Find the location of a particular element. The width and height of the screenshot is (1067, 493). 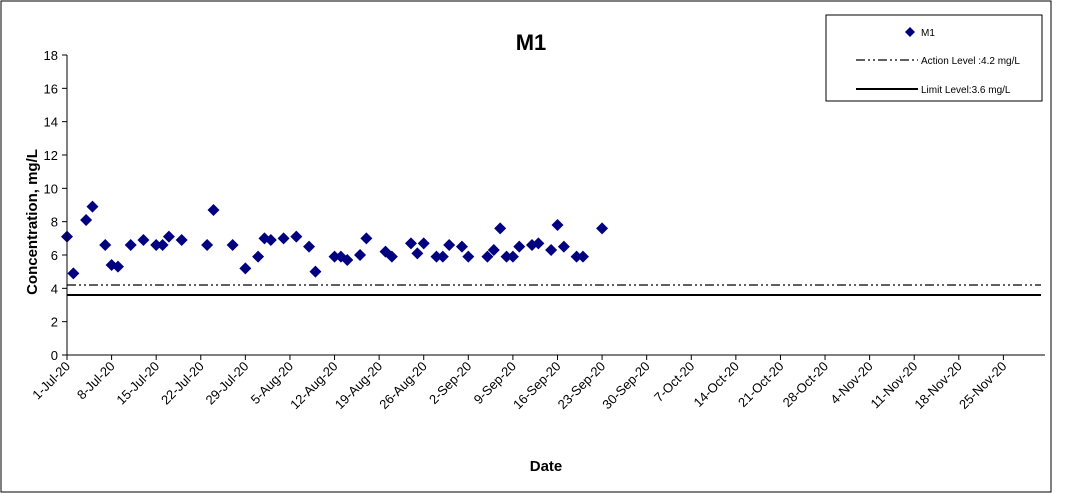

reference-lines is located at coordinates (554, 290).